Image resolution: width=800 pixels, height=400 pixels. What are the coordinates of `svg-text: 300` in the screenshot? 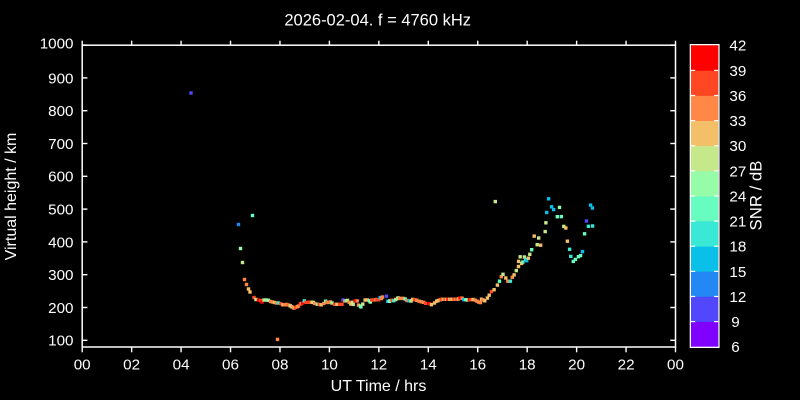 It's located at (60, 275).